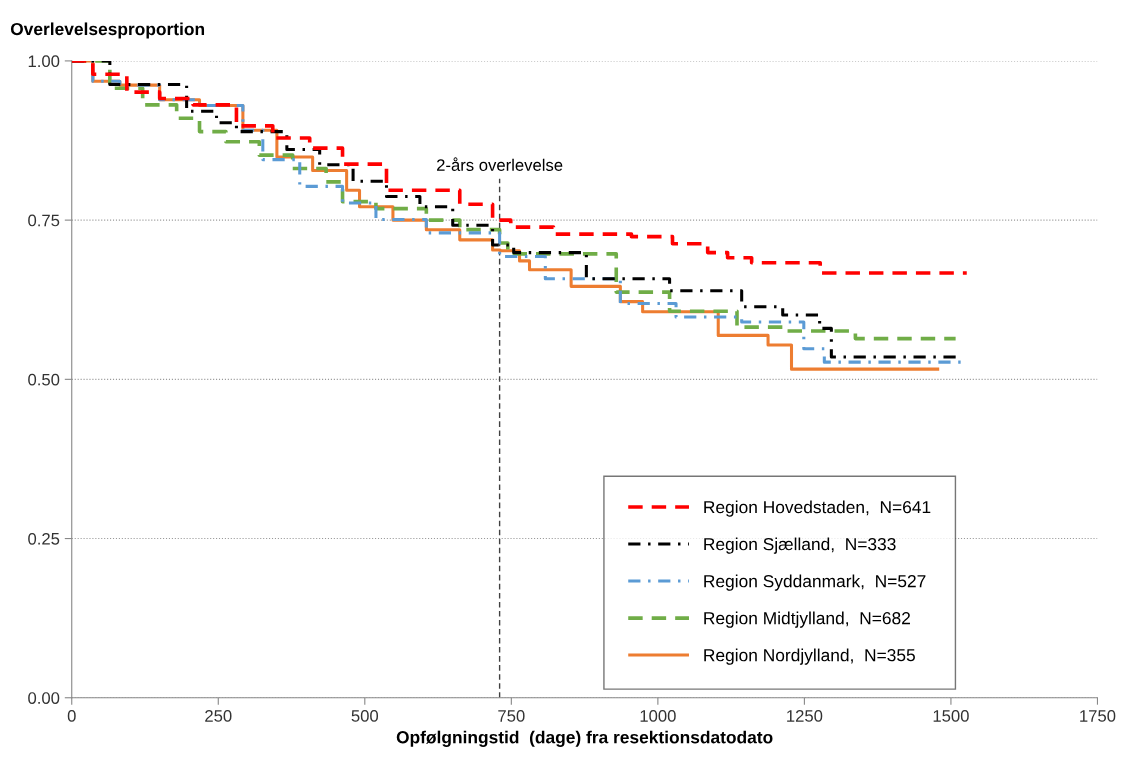 This screenshot has width=1121, height=771. Describe the element at coordinates (44, 379) in the screenshot. I see `y-tick-label: 0.50` at that location.